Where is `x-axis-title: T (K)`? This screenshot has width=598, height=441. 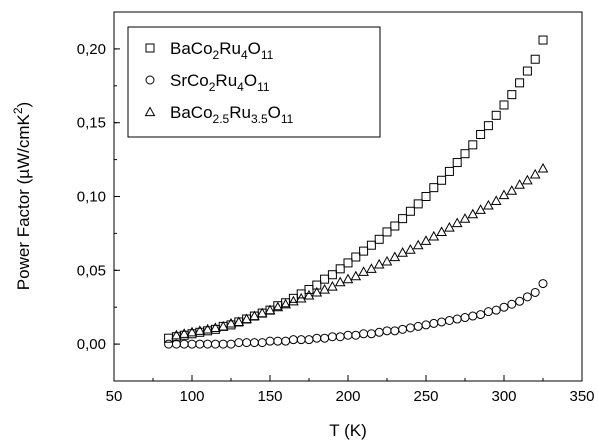 x-axis-title: T (K) is located at coordinates (347, 430).